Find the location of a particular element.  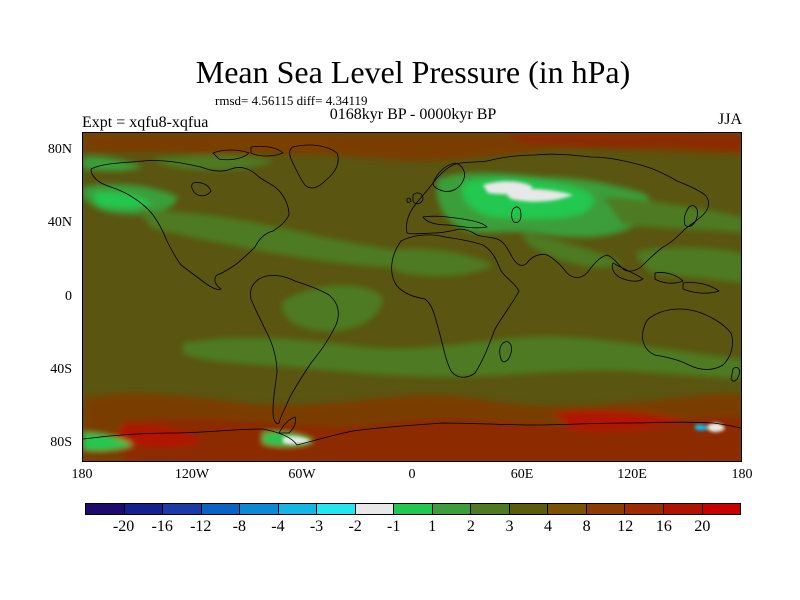

plot-title: Mean Sea Level Pressure (in hPa) is located at coordinates (413, 72).